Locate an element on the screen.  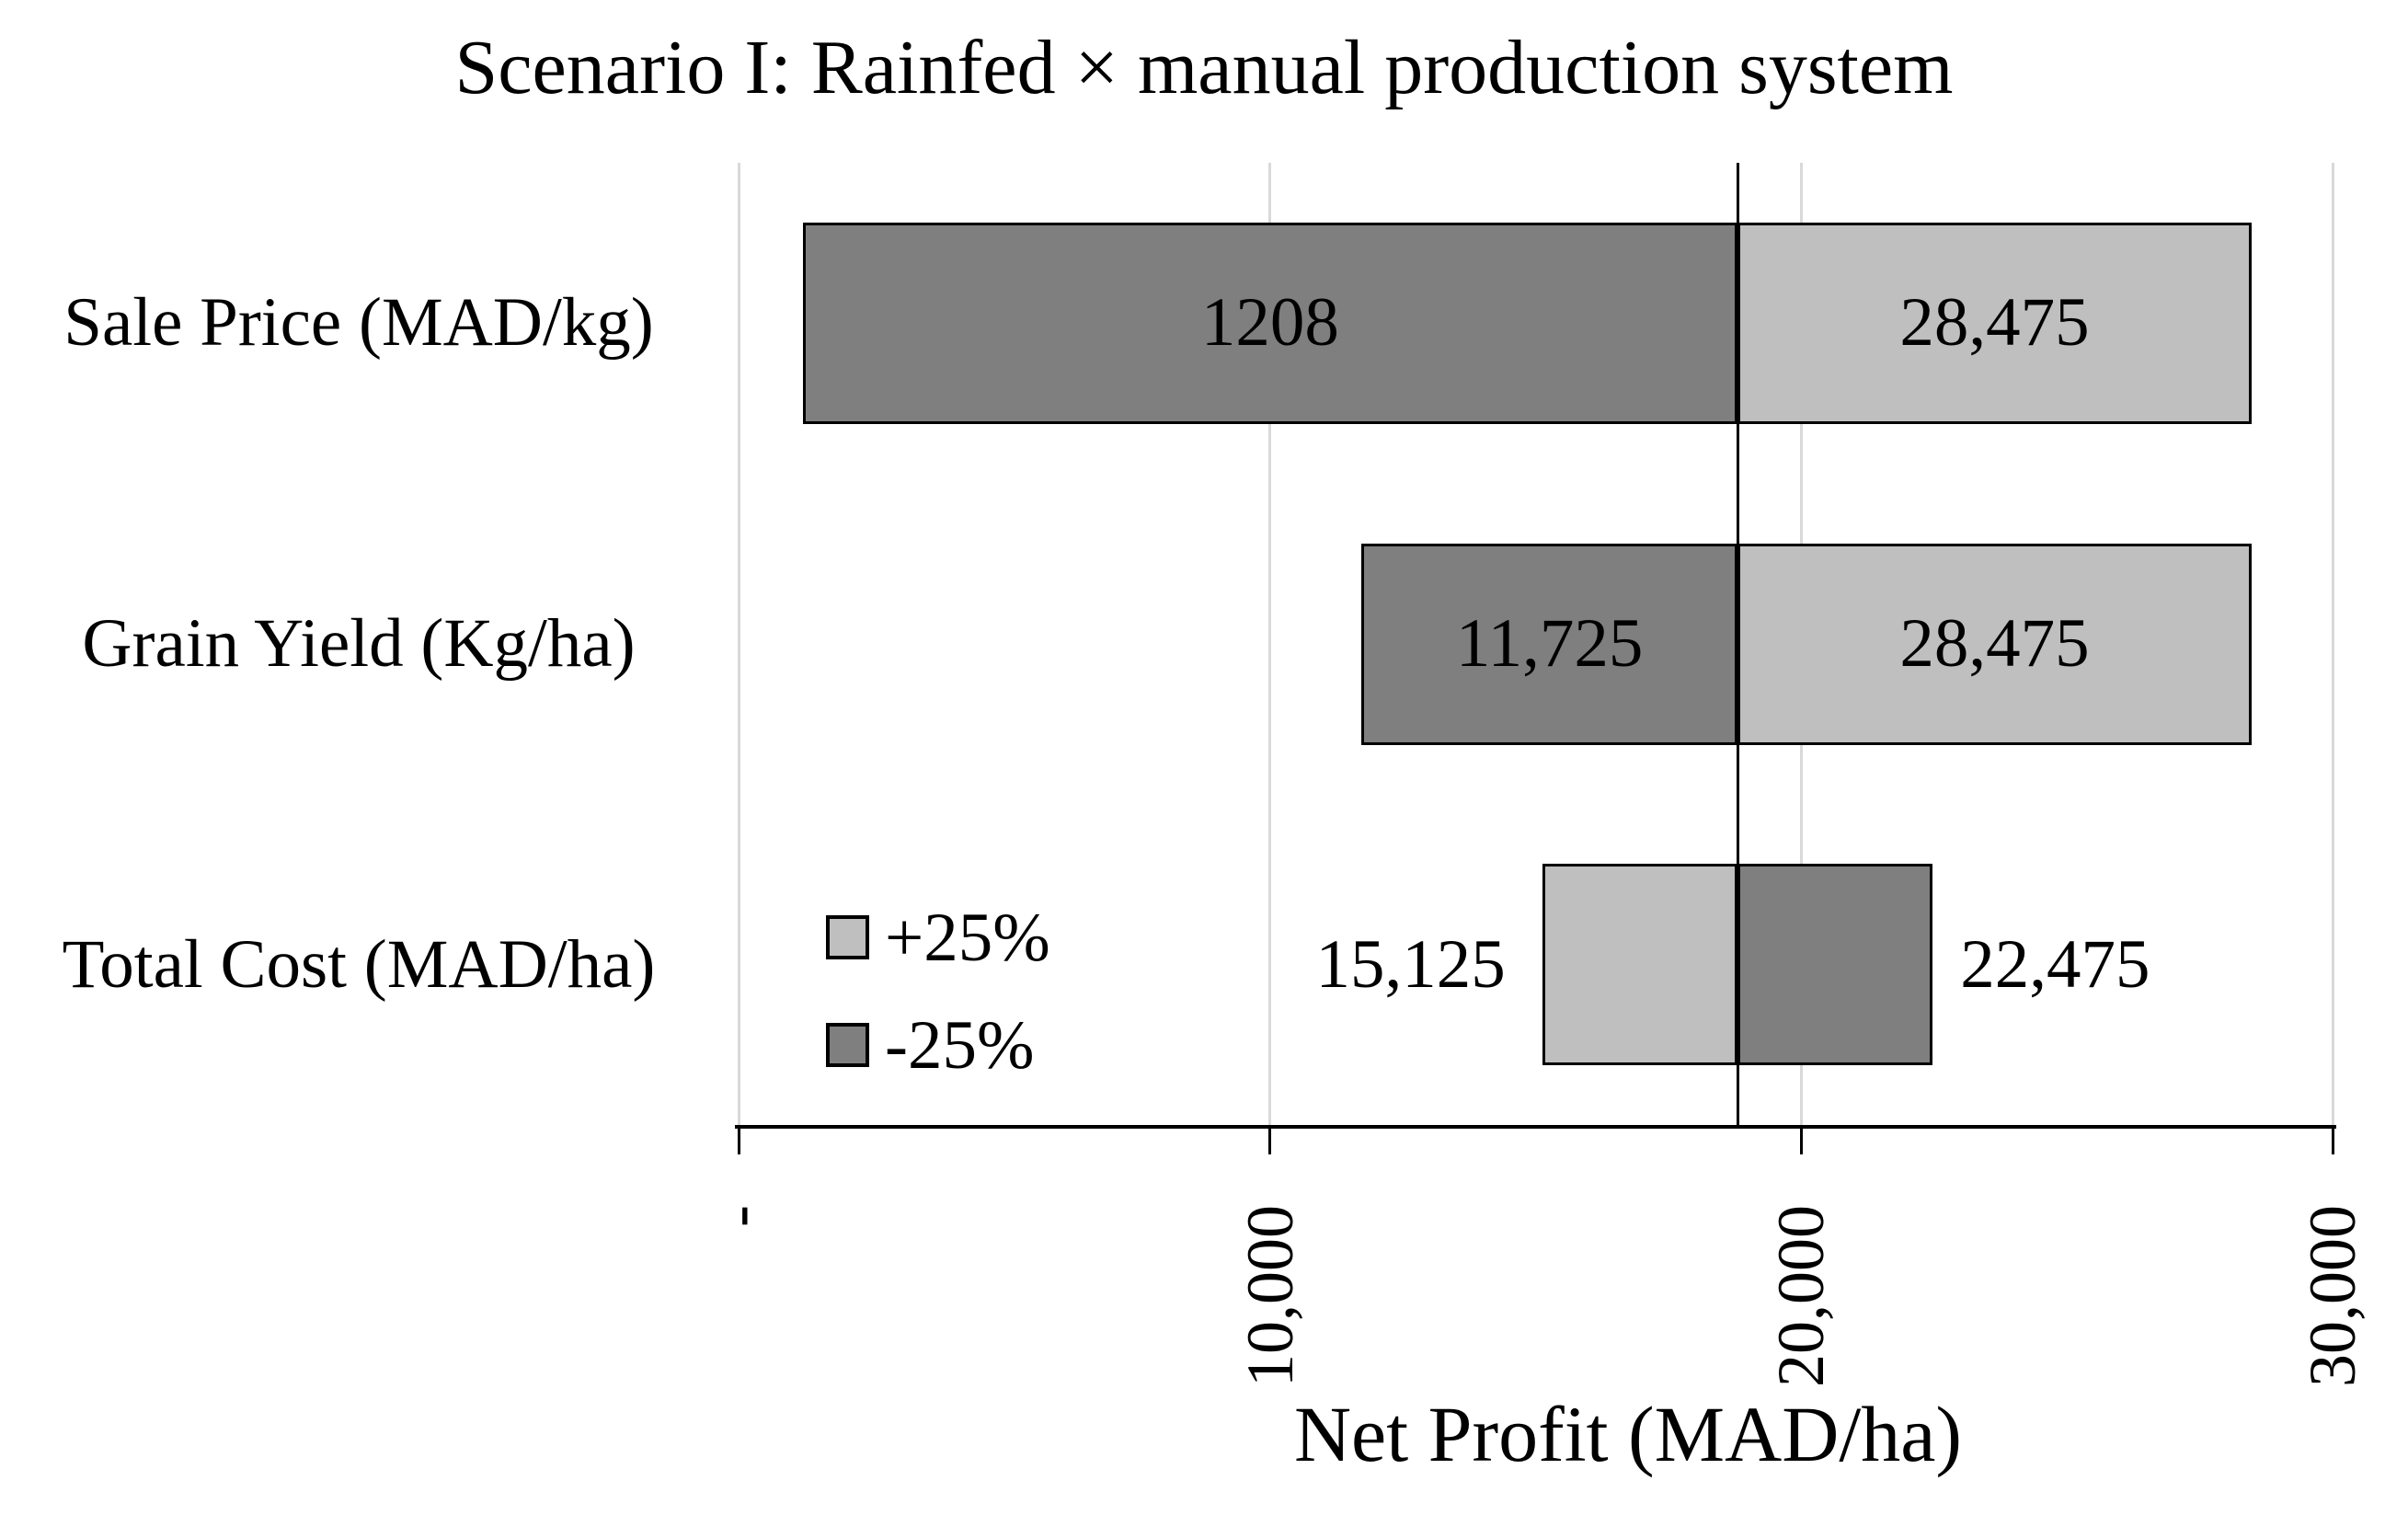
category-label-grain-yield-kg-ha: Grain Yield (Kg/ha) is located at coordinates (359, 643).